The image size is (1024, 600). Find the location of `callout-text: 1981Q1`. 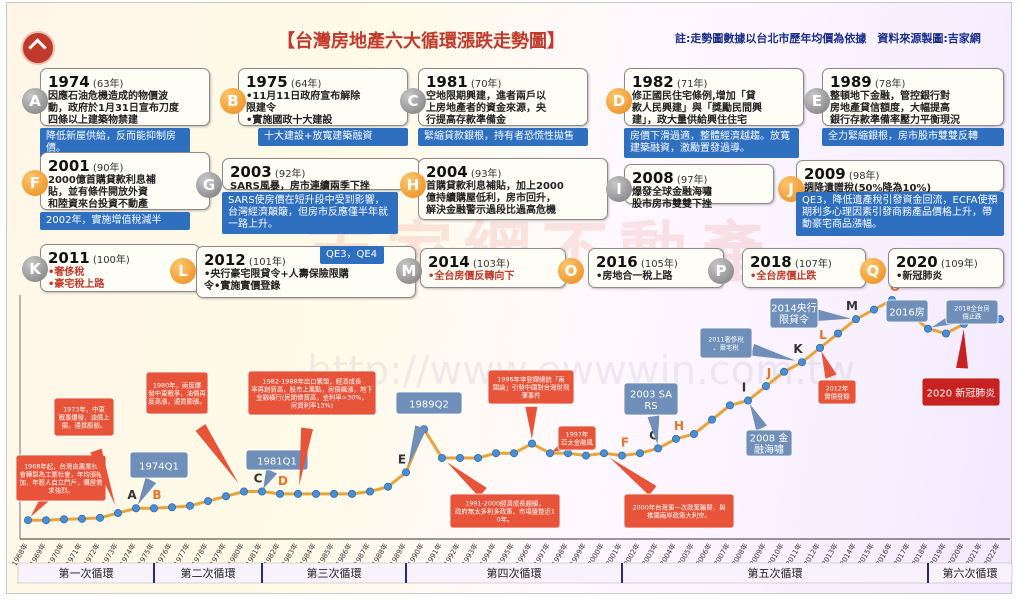

callout-text: 1981Q1 is located at coordinates (277, 461).